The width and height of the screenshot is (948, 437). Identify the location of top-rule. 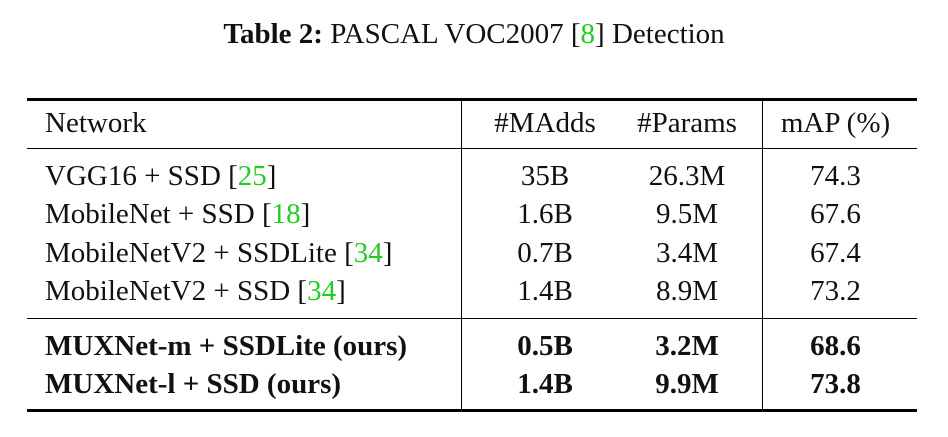
(472, 99).